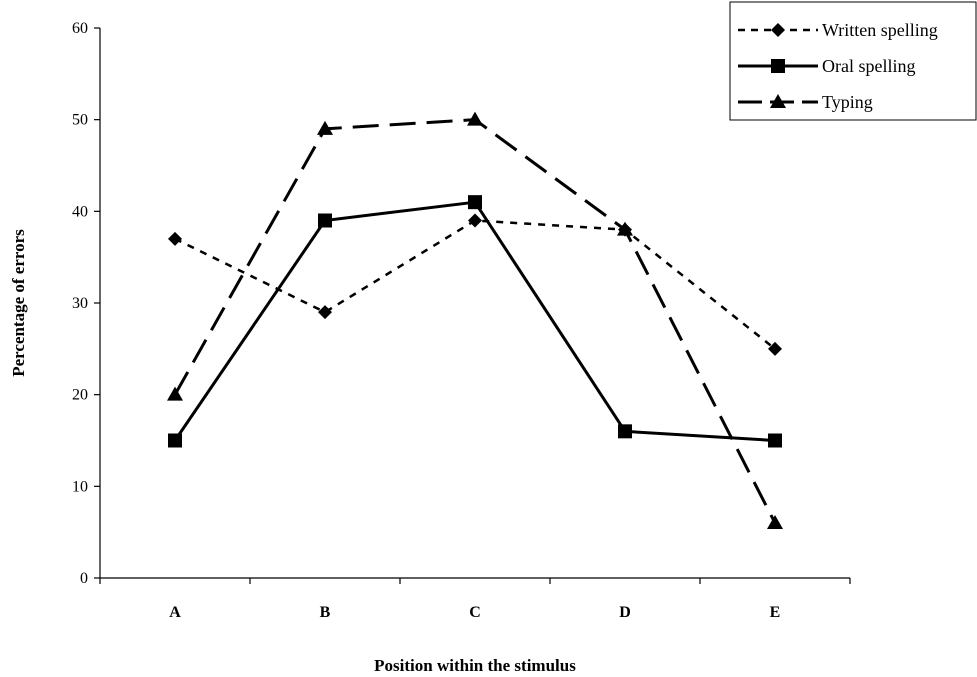 This screenshot has height=677, width=977. Describe the element at coordinates (475, 665) in the screenshot. I see `x-axis-title: Position within the stimulus` at that location.